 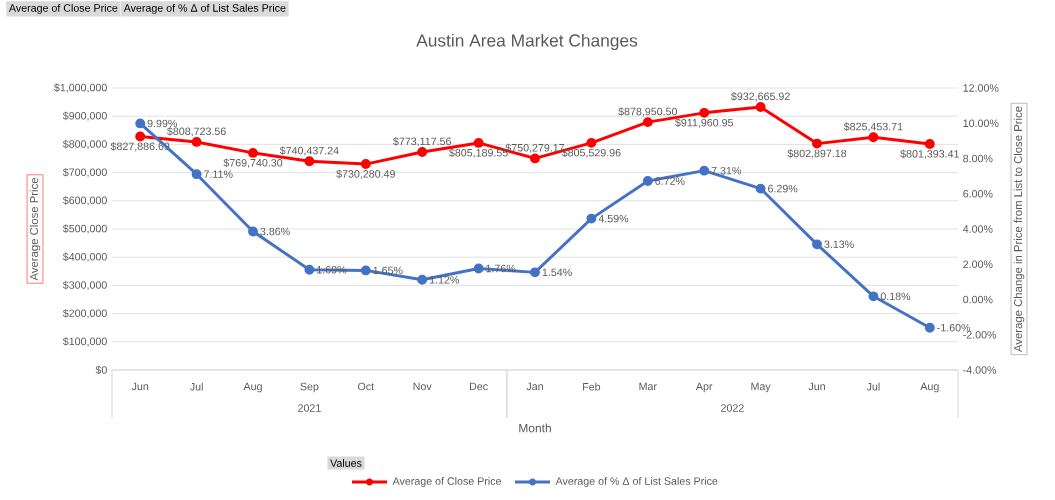 I want to click on x-tick-label: Feb, so click(x=592, y=386).